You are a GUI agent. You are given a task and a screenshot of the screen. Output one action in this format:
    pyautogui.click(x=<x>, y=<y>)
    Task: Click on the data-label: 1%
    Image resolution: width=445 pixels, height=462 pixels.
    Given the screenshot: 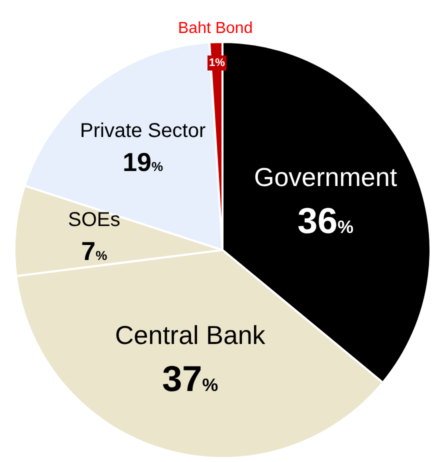 What is the action you would take?
    pyautogui.click(x=217, y=63)
    